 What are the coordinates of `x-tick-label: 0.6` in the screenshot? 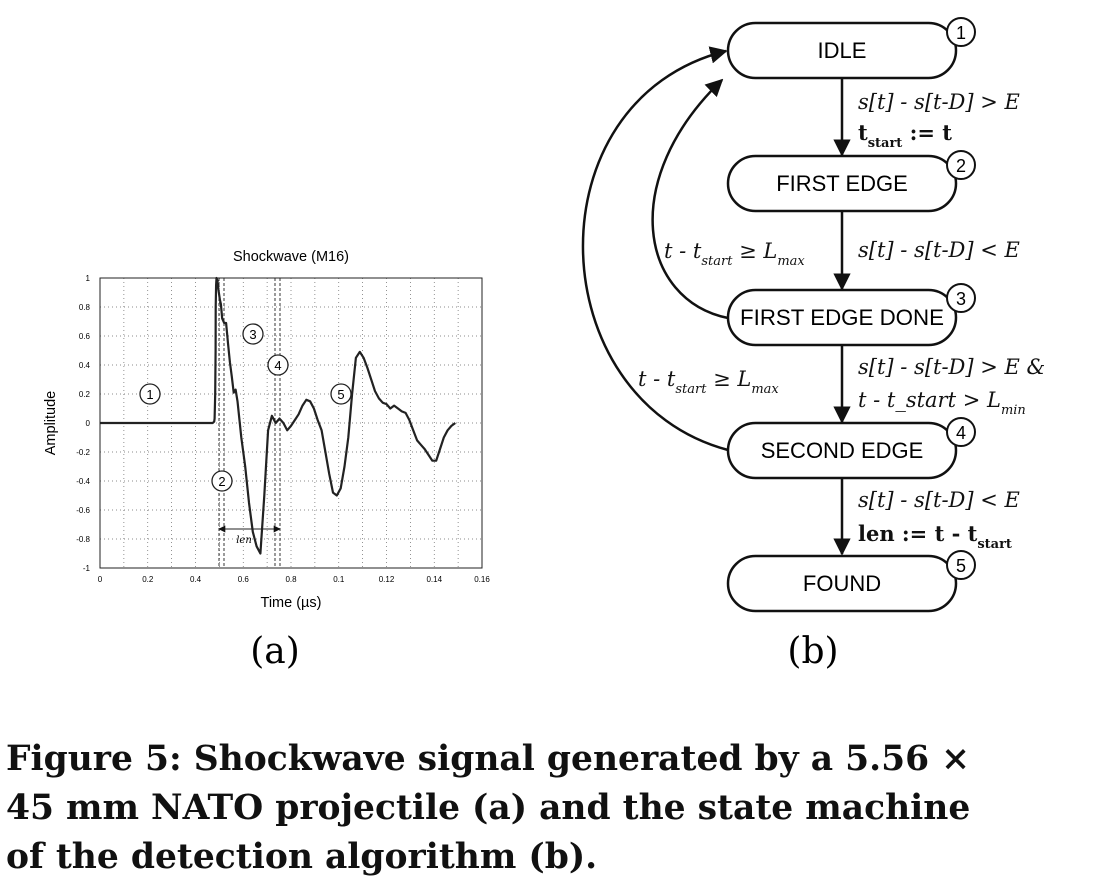 It's located at (244, 579).